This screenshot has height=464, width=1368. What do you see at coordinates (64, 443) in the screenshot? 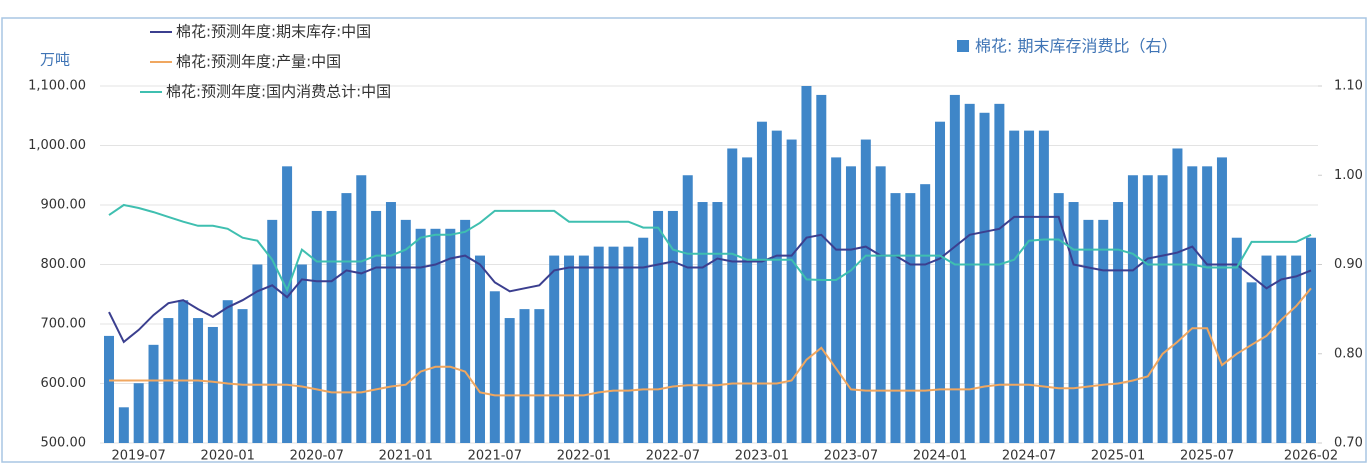
I see `y-tick-label: 500.00` at bounding box center [64, 443].